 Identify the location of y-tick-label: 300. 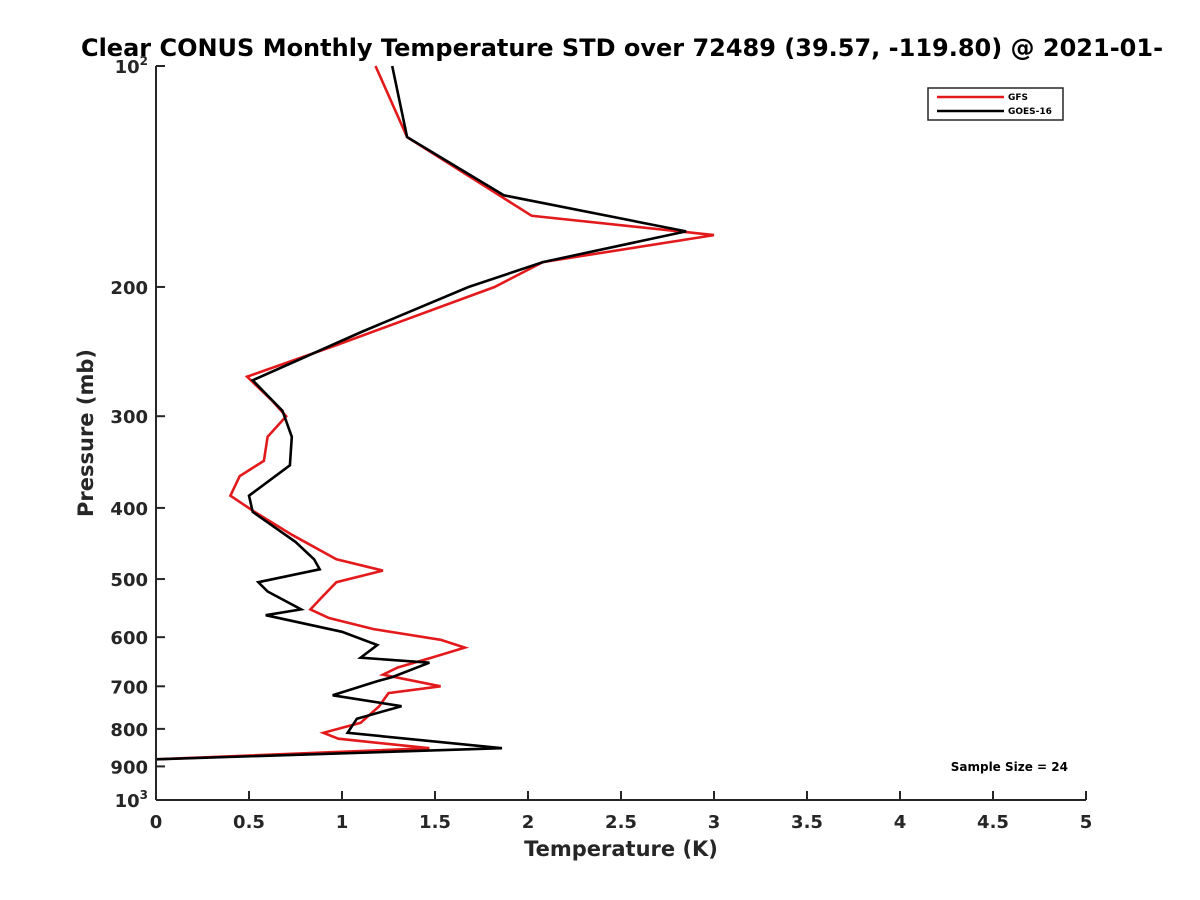
(129, 417).